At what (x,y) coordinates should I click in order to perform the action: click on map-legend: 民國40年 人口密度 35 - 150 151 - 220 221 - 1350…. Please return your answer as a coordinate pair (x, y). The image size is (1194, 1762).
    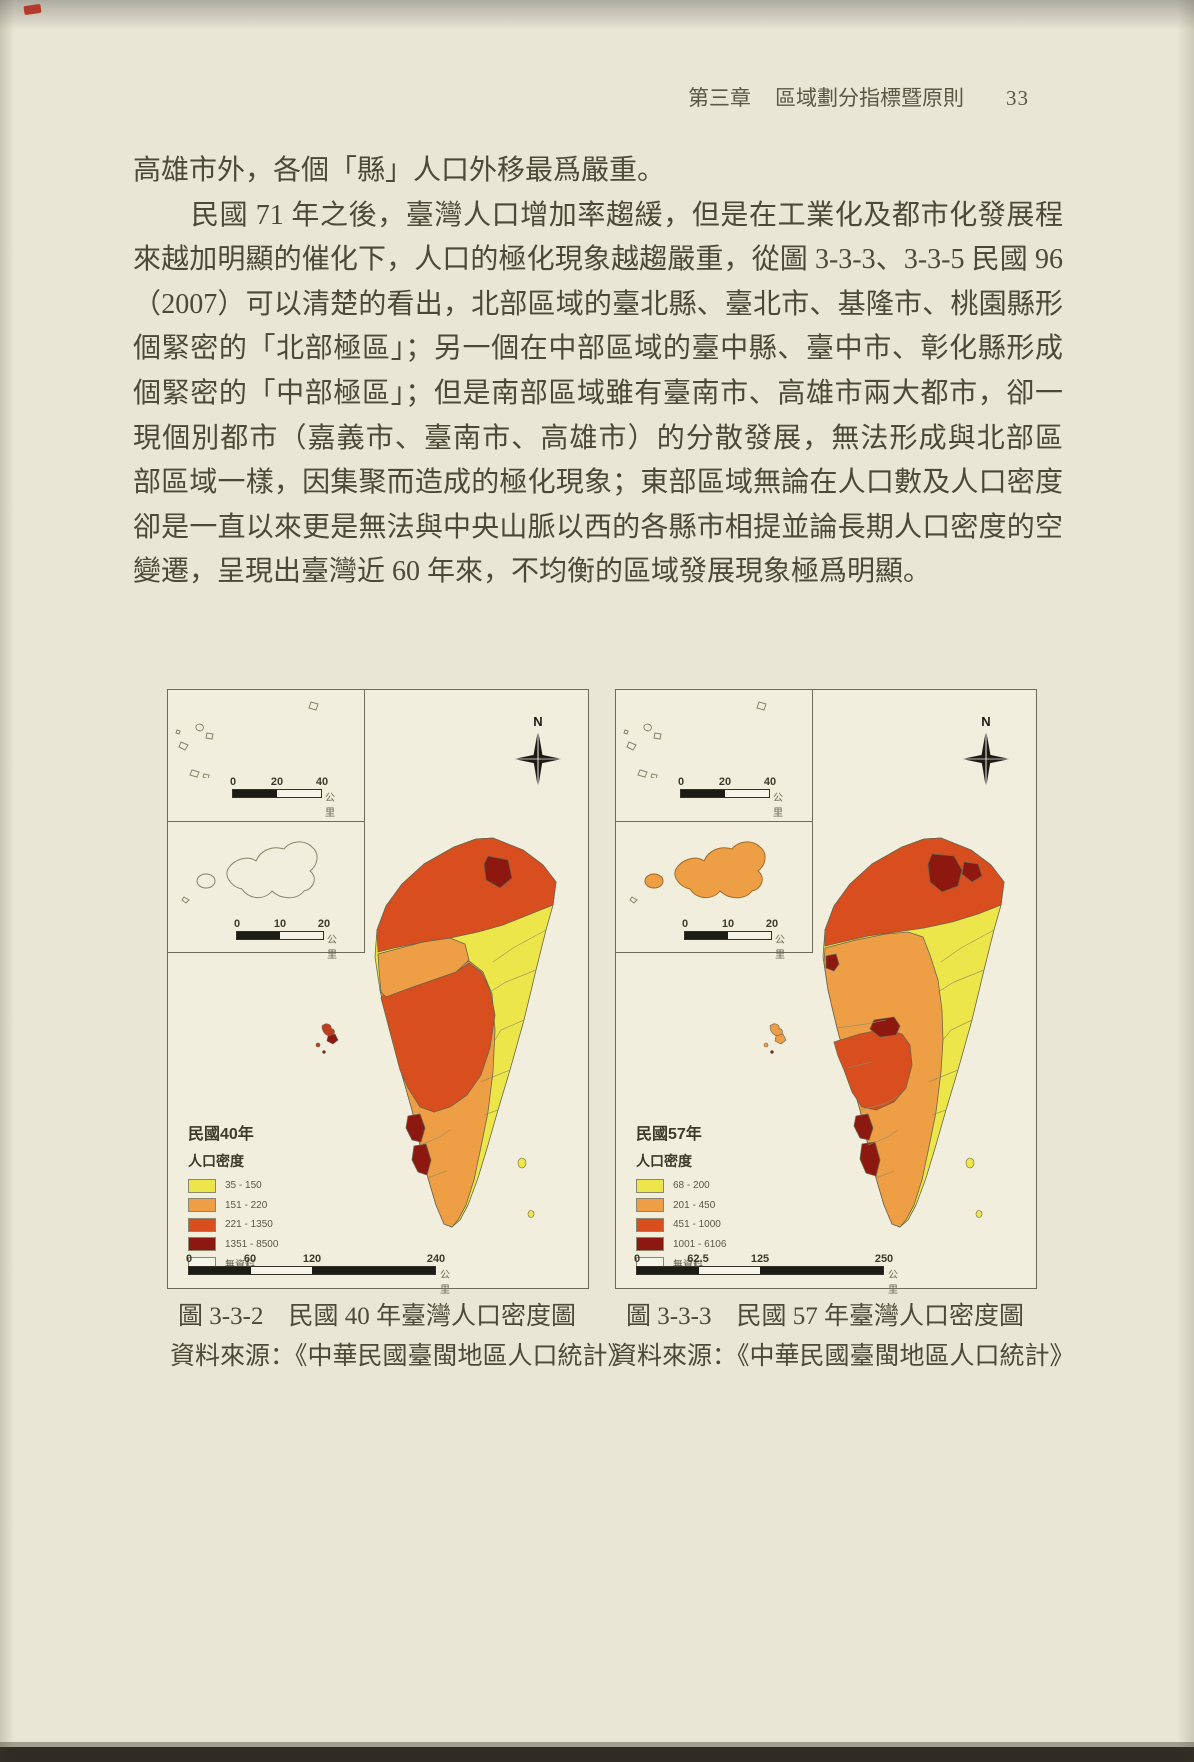
    Looking at the image, I should click on (233, 1197).